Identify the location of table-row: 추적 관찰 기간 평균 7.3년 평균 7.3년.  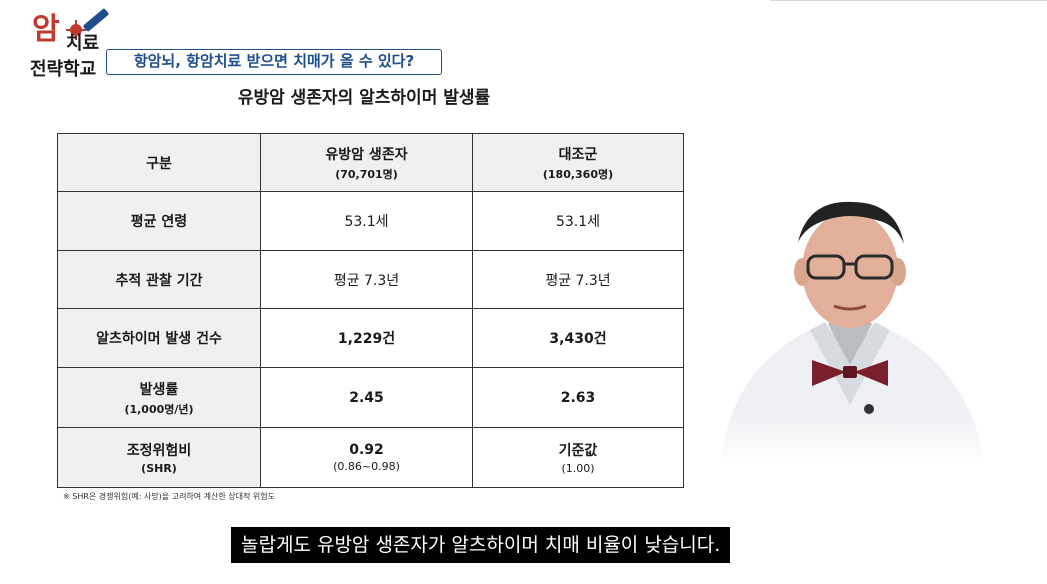
(370, 279).